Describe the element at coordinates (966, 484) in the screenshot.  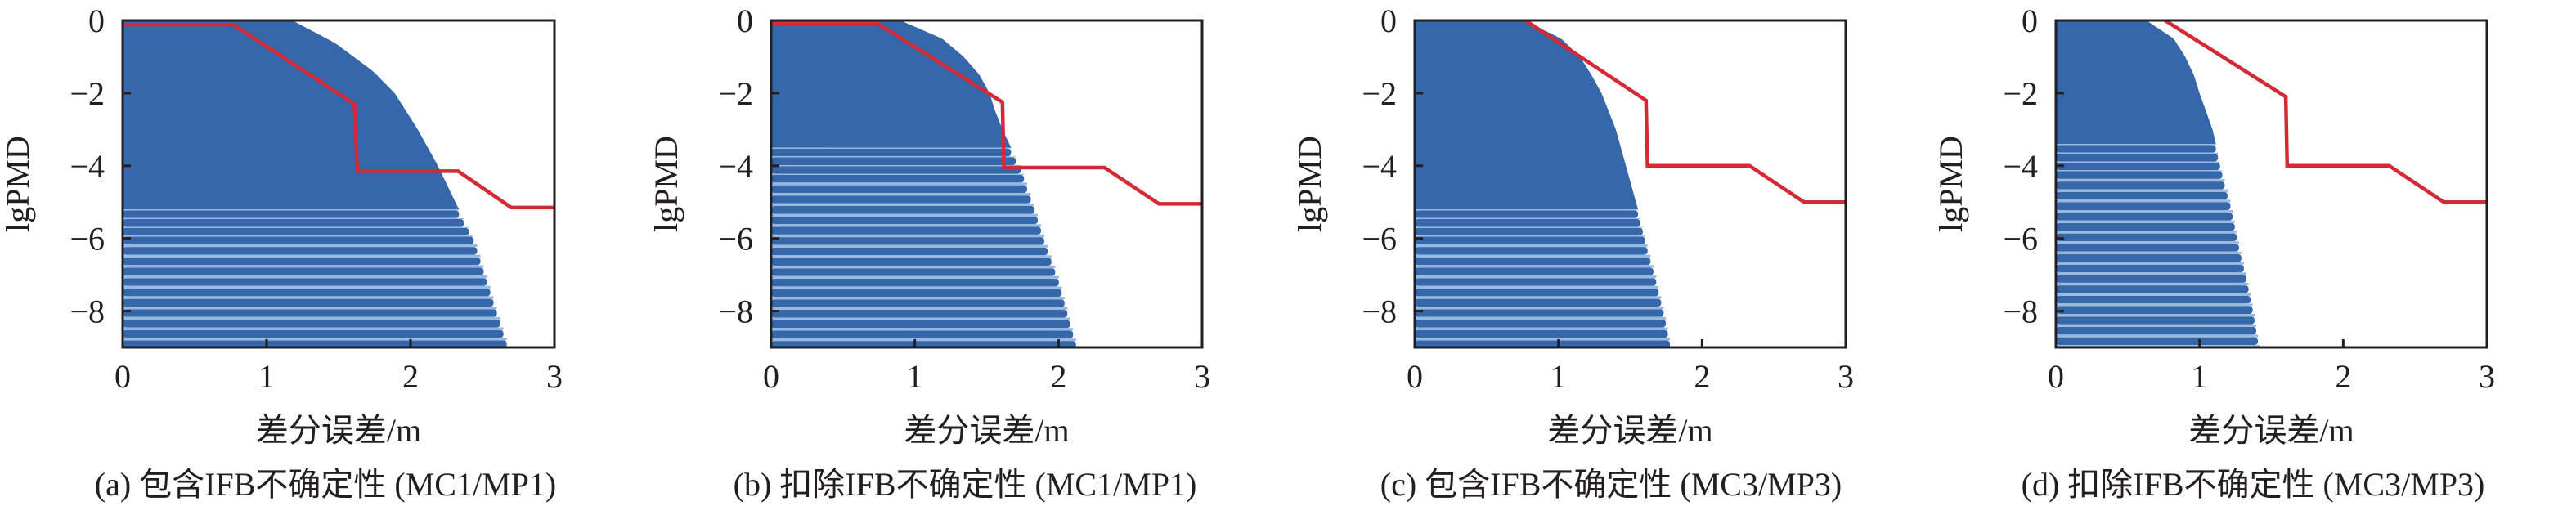
I see `panel-caption: (b) 扣除IFB不确定性 (MC1/MP1)` at that location.